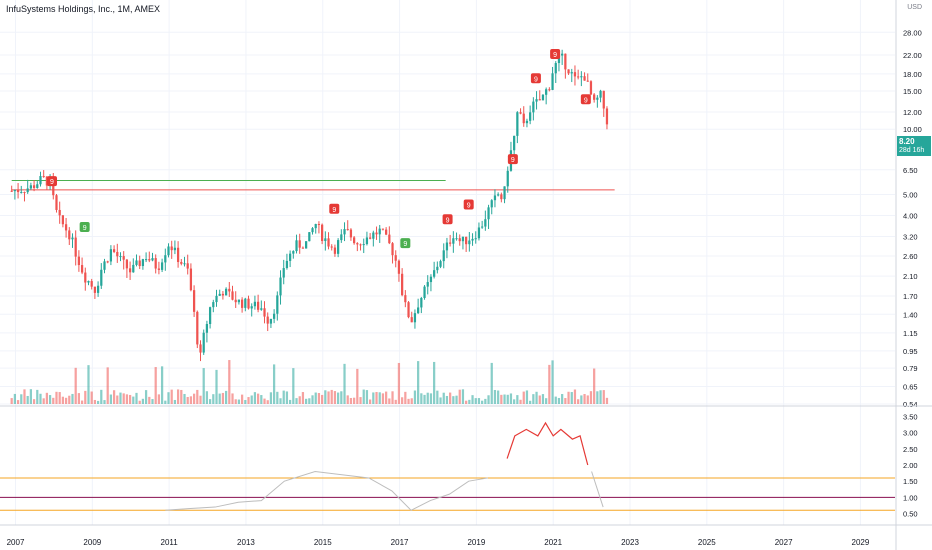 The height and width of the screenshot is (550, 932). Describe the element at coordinates (597, 489) in the screenshot. I see `oscillator-line-tail` at that location.